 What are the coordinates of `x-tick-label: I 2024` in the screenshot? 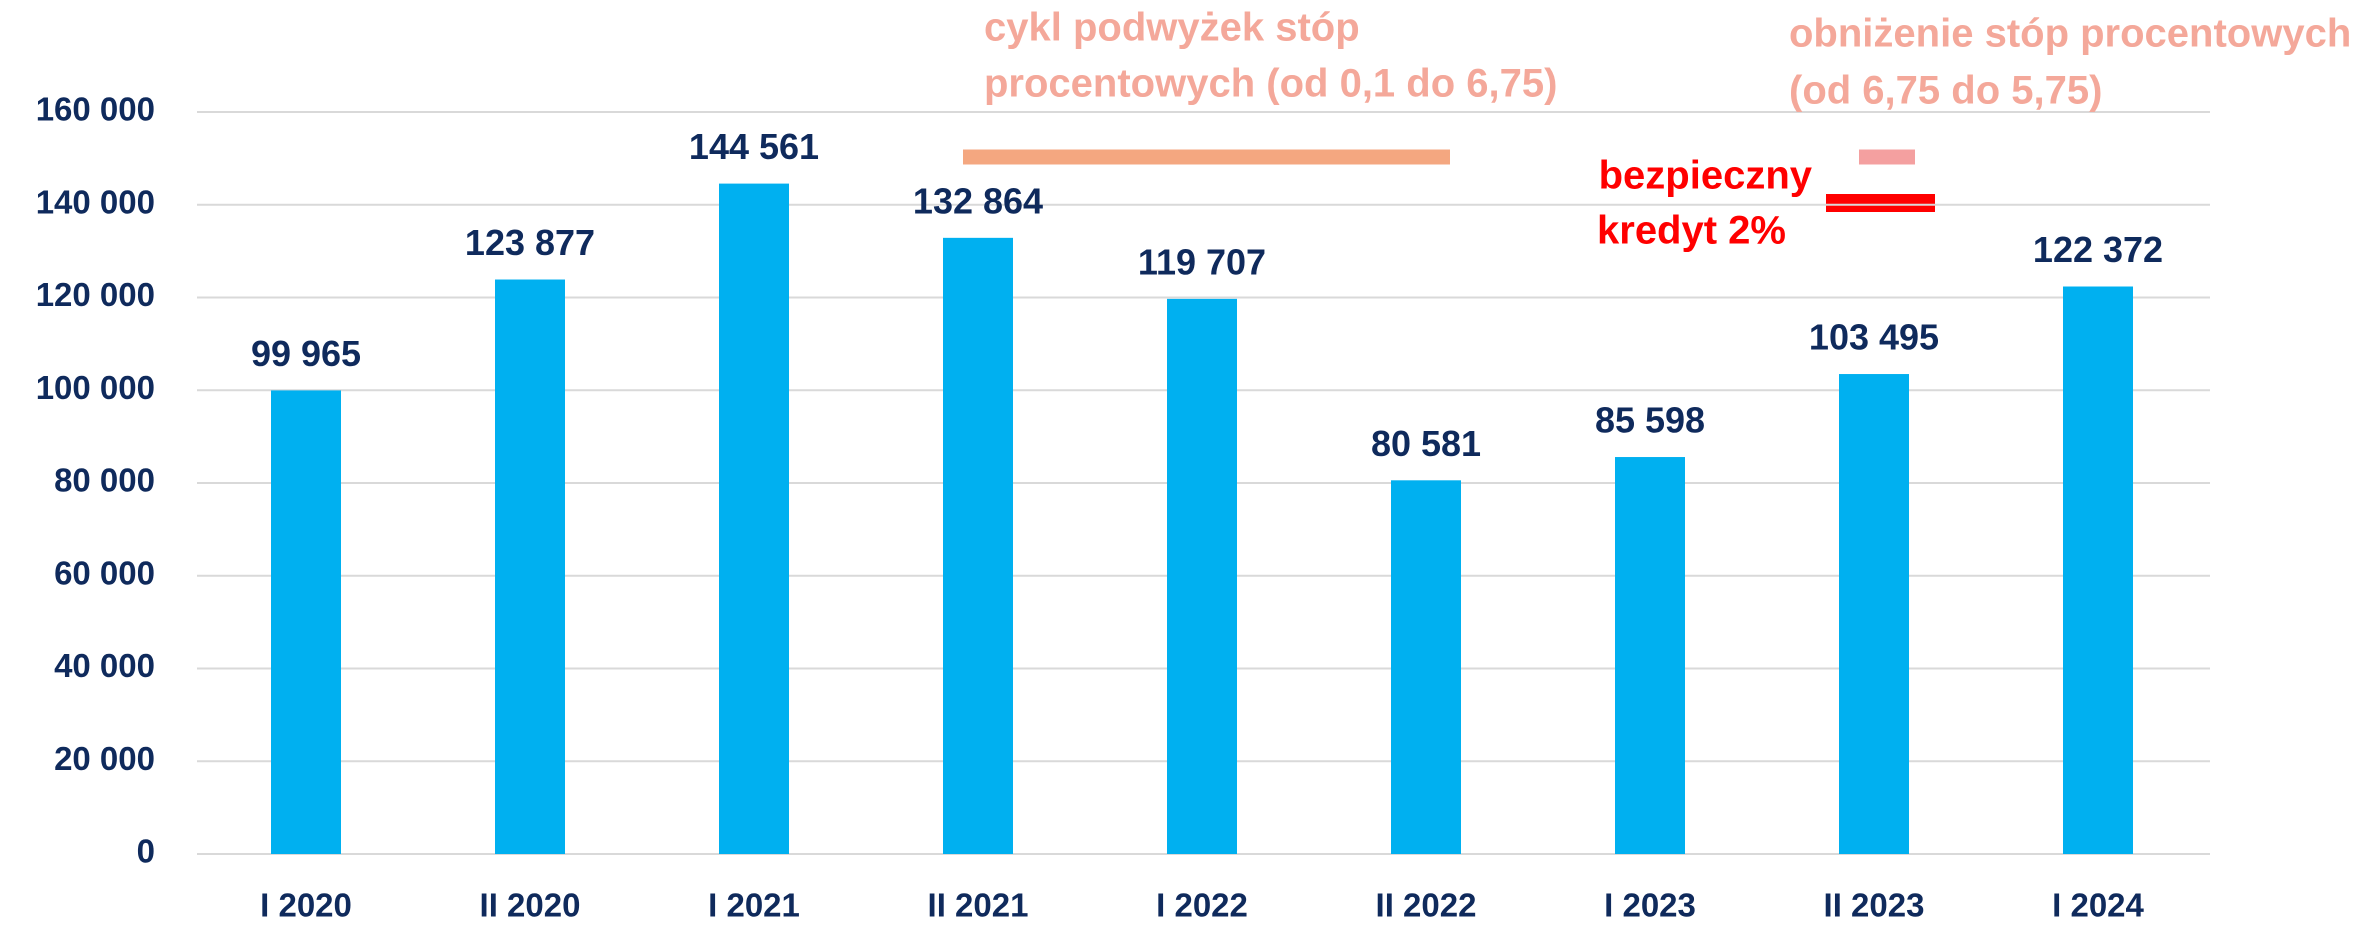 It's located at (2098, 905).